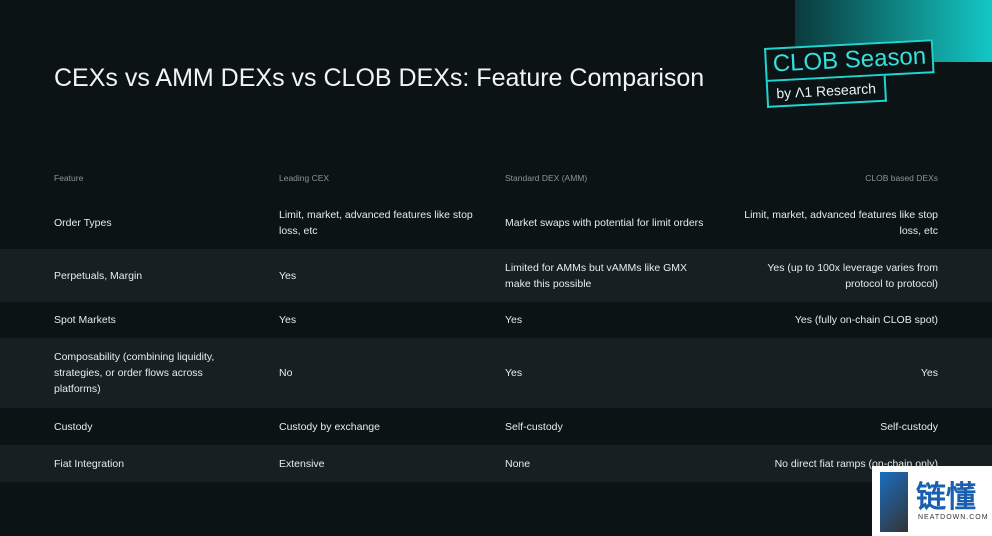 Image resolution: width=992 pixels, height=536 pixels. Describe the element at coordinates (953, 517) in the screenshot. I see `watermark-site: NEATDOWN.COM` at that location.